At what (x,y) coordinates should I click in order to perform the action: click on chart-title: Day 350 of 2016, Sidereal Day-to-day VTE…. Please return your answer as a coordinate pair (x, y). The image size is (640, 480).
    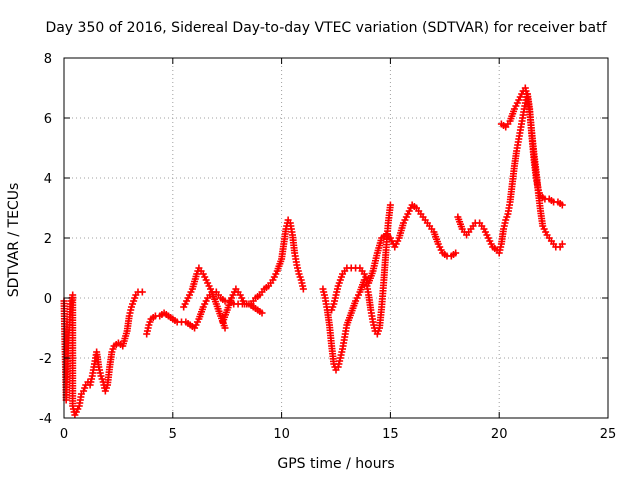
    Looking at the image, I should click on (326, 28).